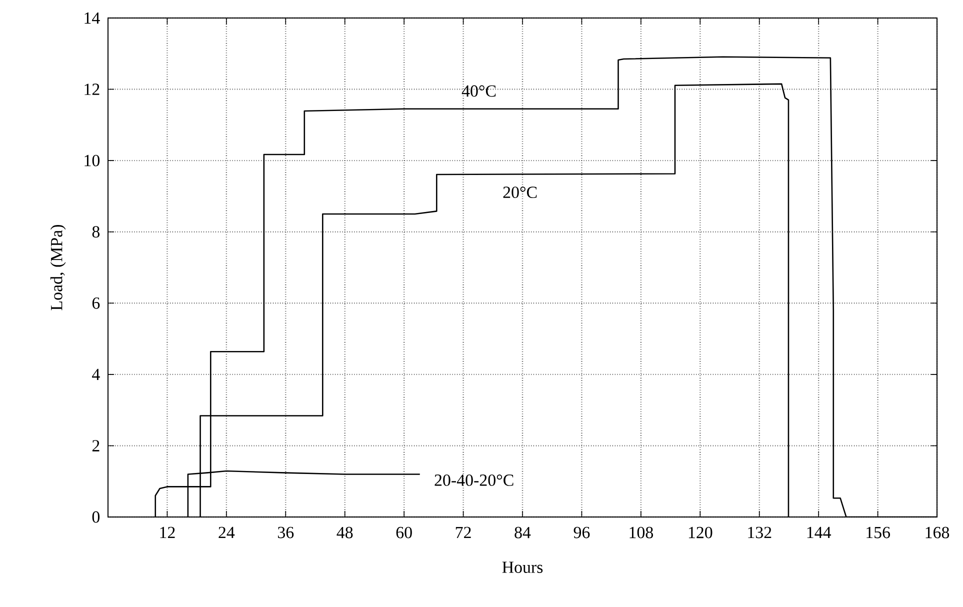  I want to click on x-tick-label: 84, so click(522, 532).